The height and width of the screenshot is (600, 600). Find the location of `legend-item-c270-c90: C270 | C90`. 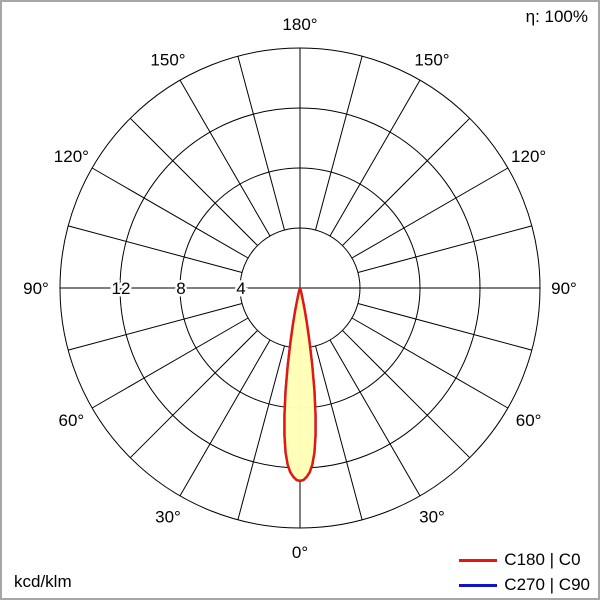

legend-item-c270-c90: C270 | C90 is located at coordinates (524, 585).